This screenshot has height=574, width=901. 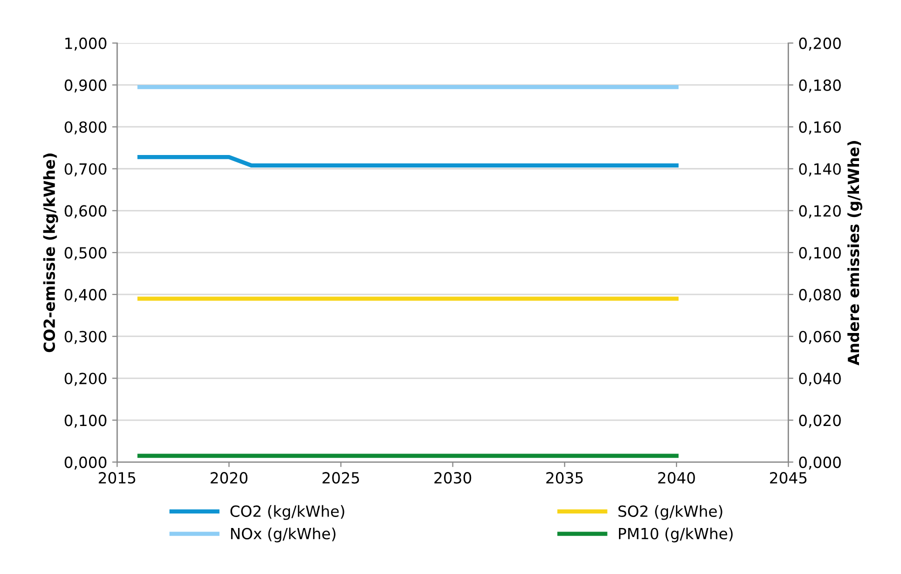 I want to click on y2-tick-label: 0,180, so click(x=820, y=86).